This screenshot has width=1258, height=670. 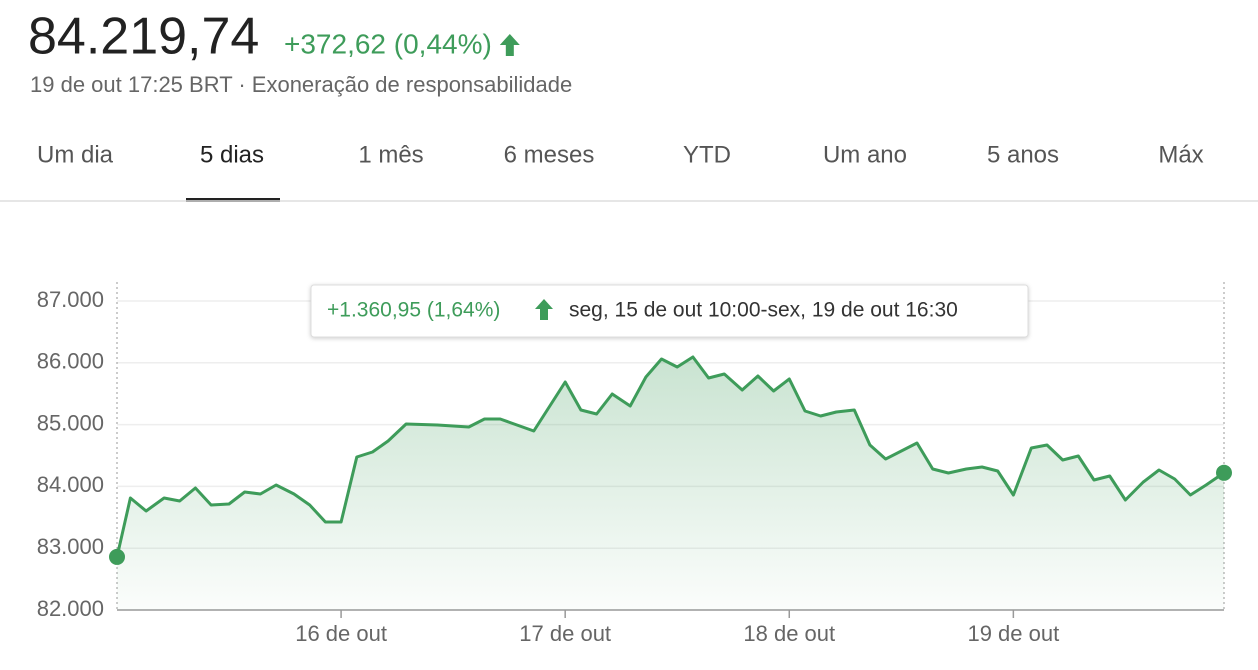 What do you see at coordinates (388, 43) in the screenshot?
I see `price-change: +372,62 (0,44%)` at bounding box center [388, 43].